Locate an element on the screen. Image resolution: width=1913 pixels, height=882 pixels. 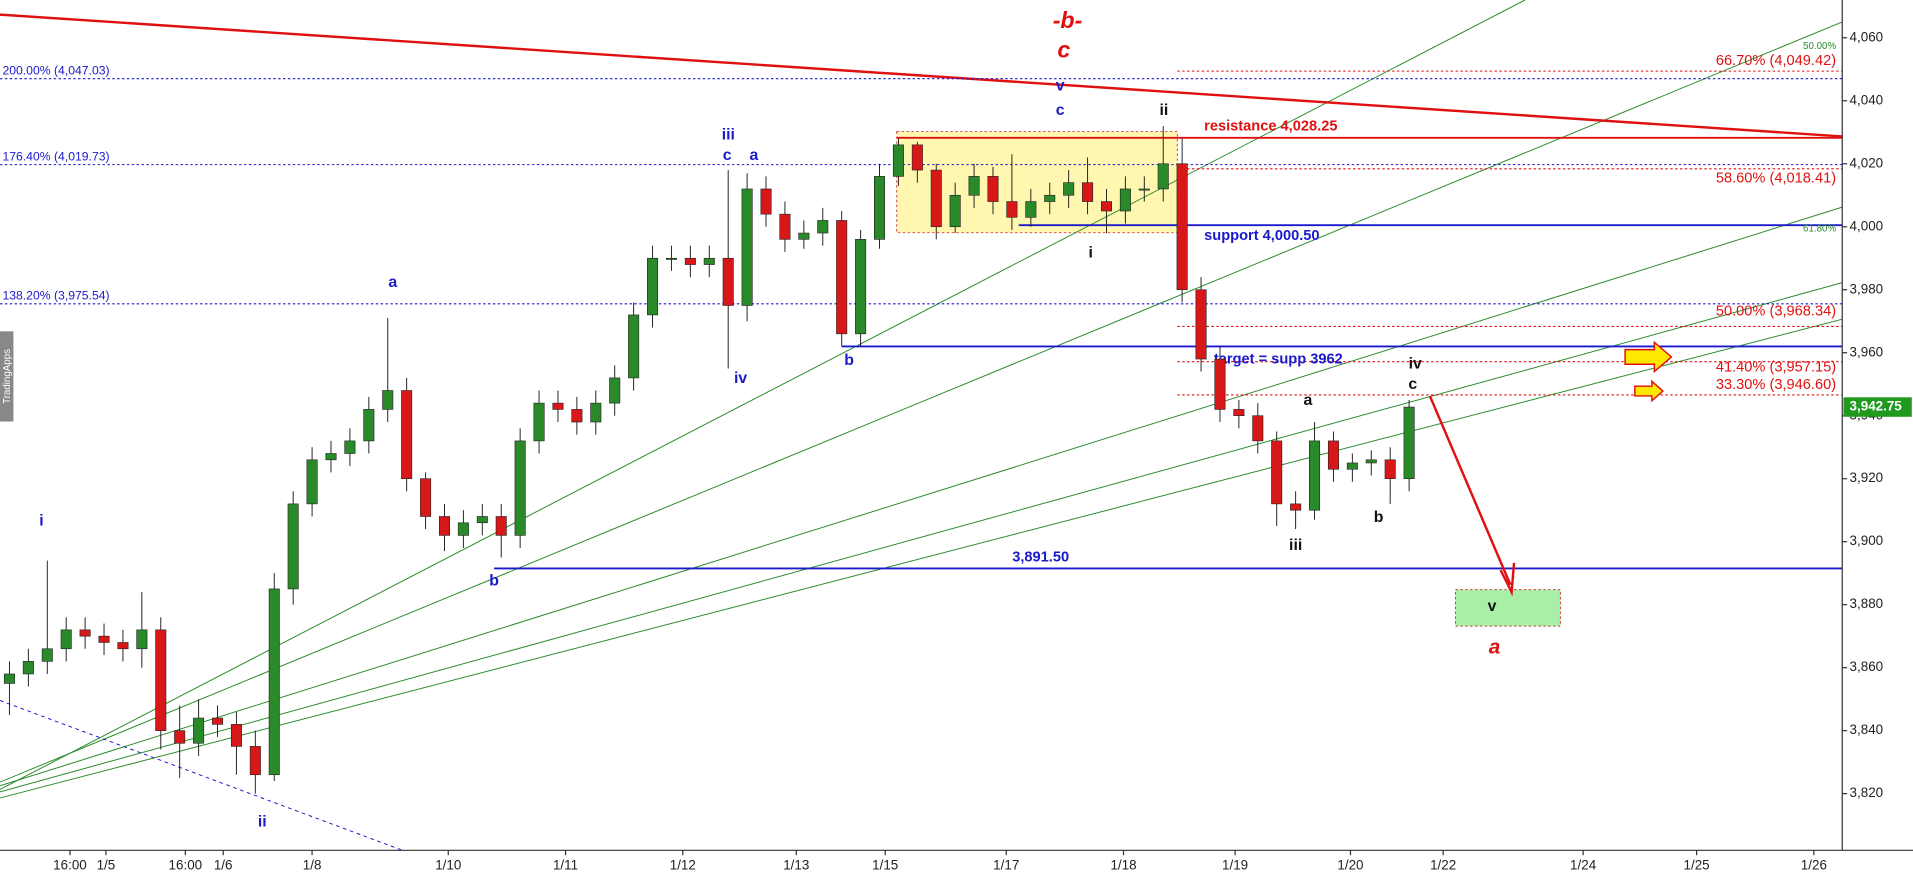
x-tick-label: 1/17 is located at coordinates (1006, 865).